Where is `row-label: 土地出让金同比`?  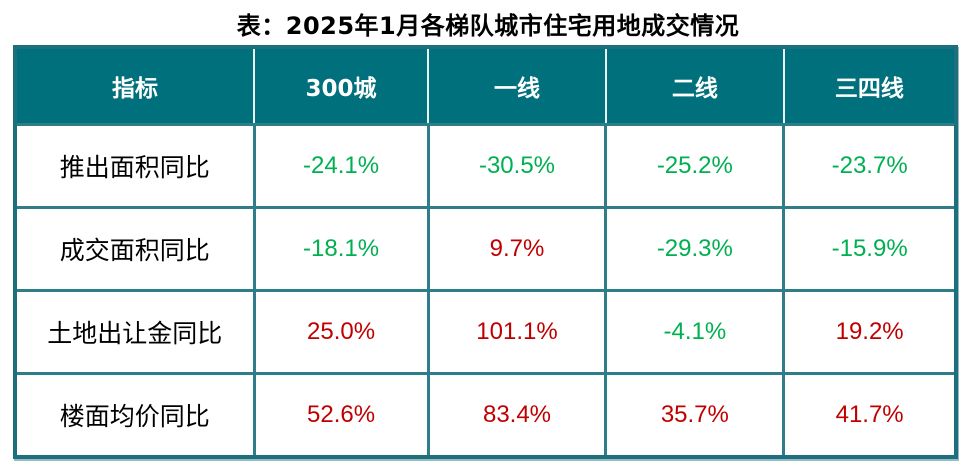
row-label: 土地出让金同比 is located at coordinates (134, 332).